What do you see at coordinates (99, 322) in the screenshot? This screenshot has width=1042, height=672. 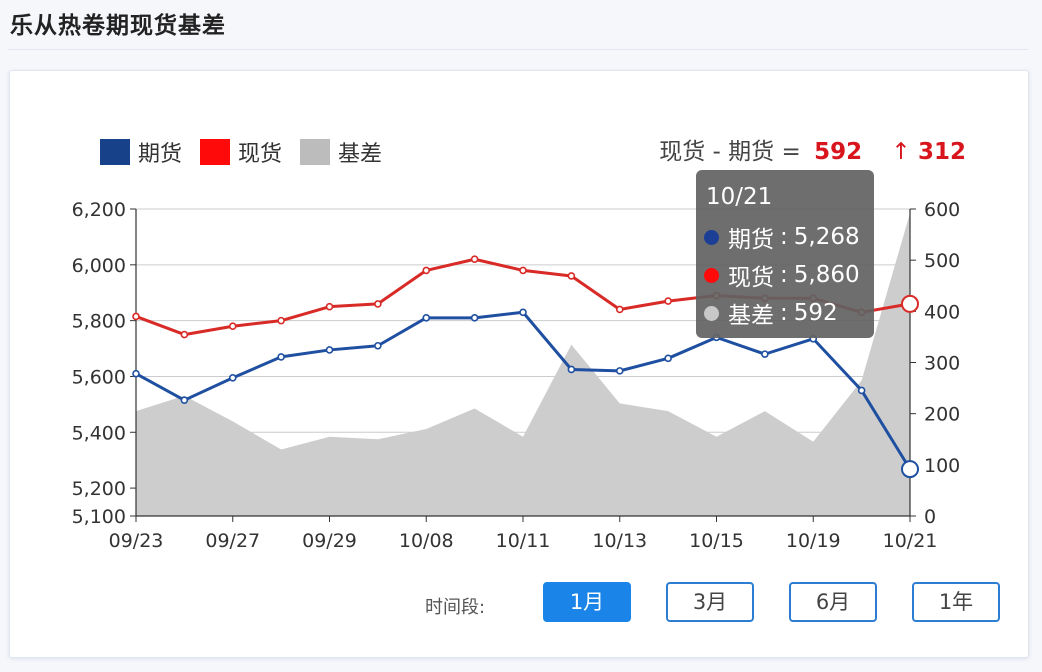 I see `y-left-tick-label-4: 5,800` at bounding box center [99, 322].